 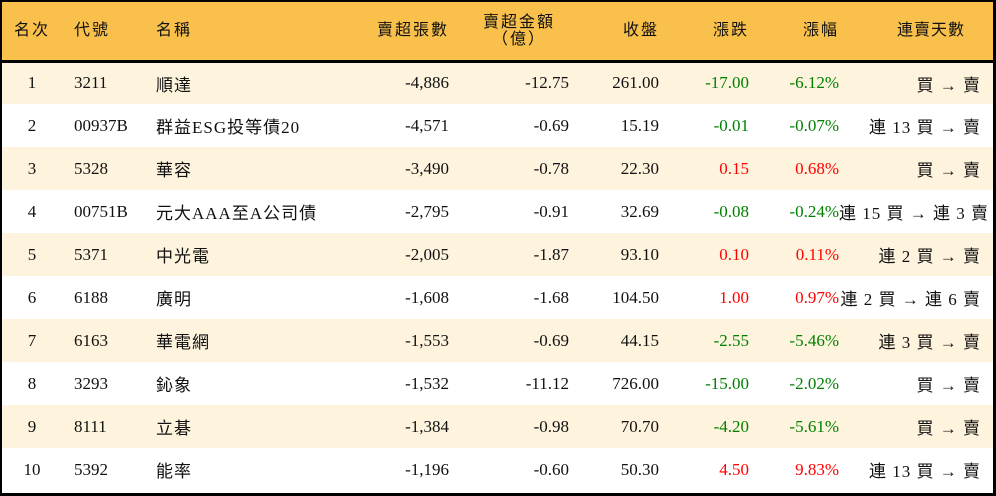 I want to click on cell-net-sell-volume: -1,196, so click(x=427, y=469).